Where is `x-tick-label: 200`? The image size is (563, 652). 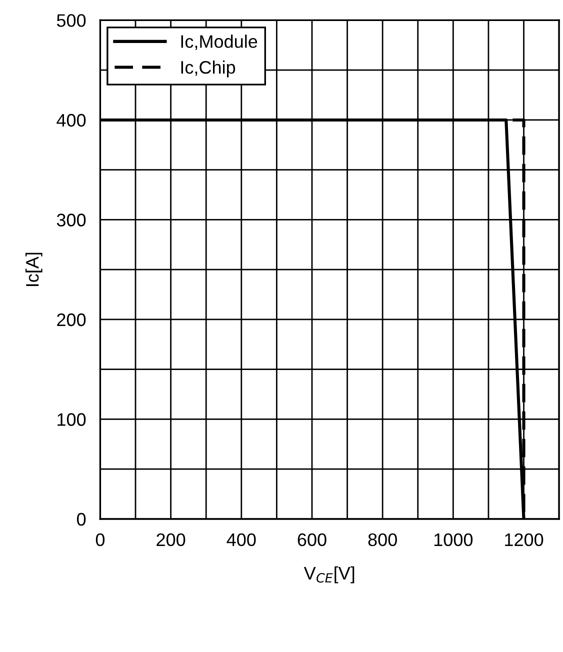
x-tick-label: 200 is located at coordinates (171, 539).